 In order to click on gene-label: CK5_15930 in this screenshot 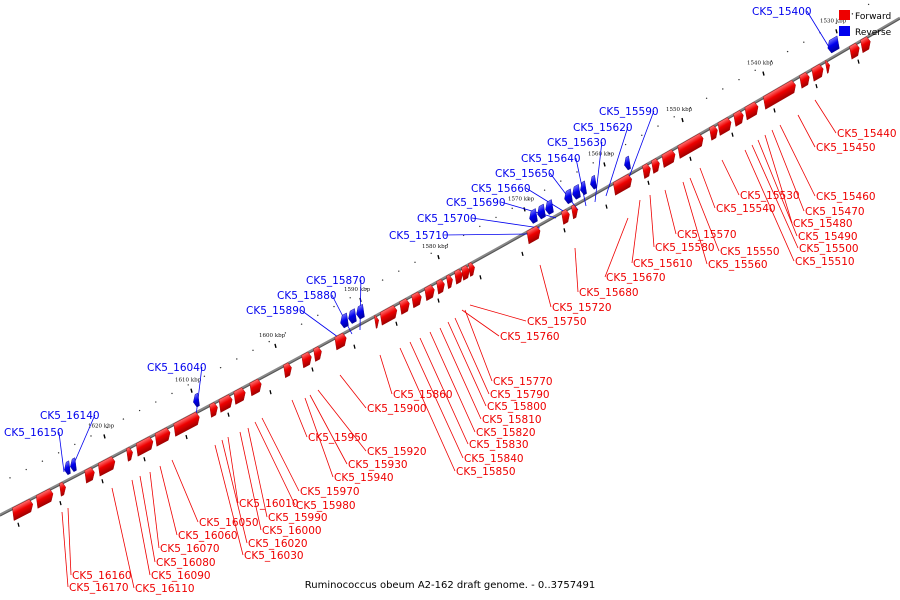, I will do `click(378, 465)`.